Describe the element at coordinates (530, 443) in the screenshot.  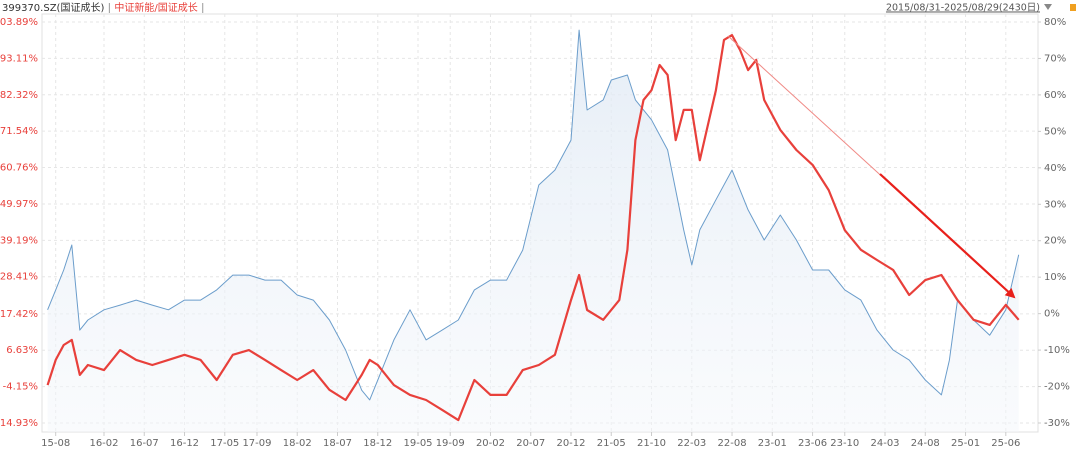
I see `x-tick-label: 20-07` at that location.